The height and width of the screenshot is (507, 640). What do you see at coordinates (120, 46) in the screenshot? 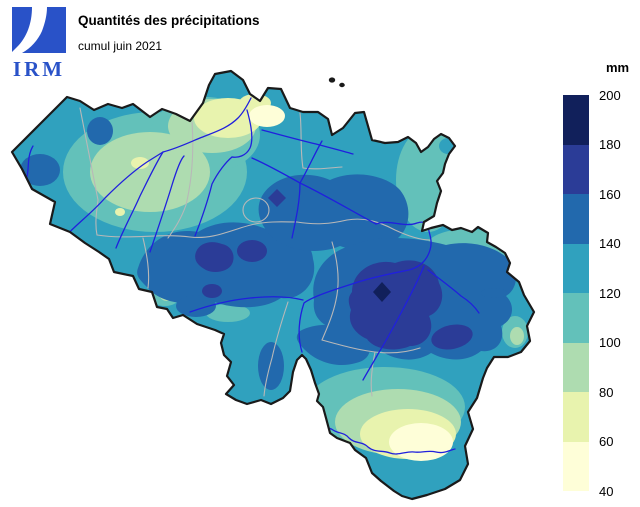
I see `map-subtitle: cumul juin 2021` at bounding box center [120, 46].